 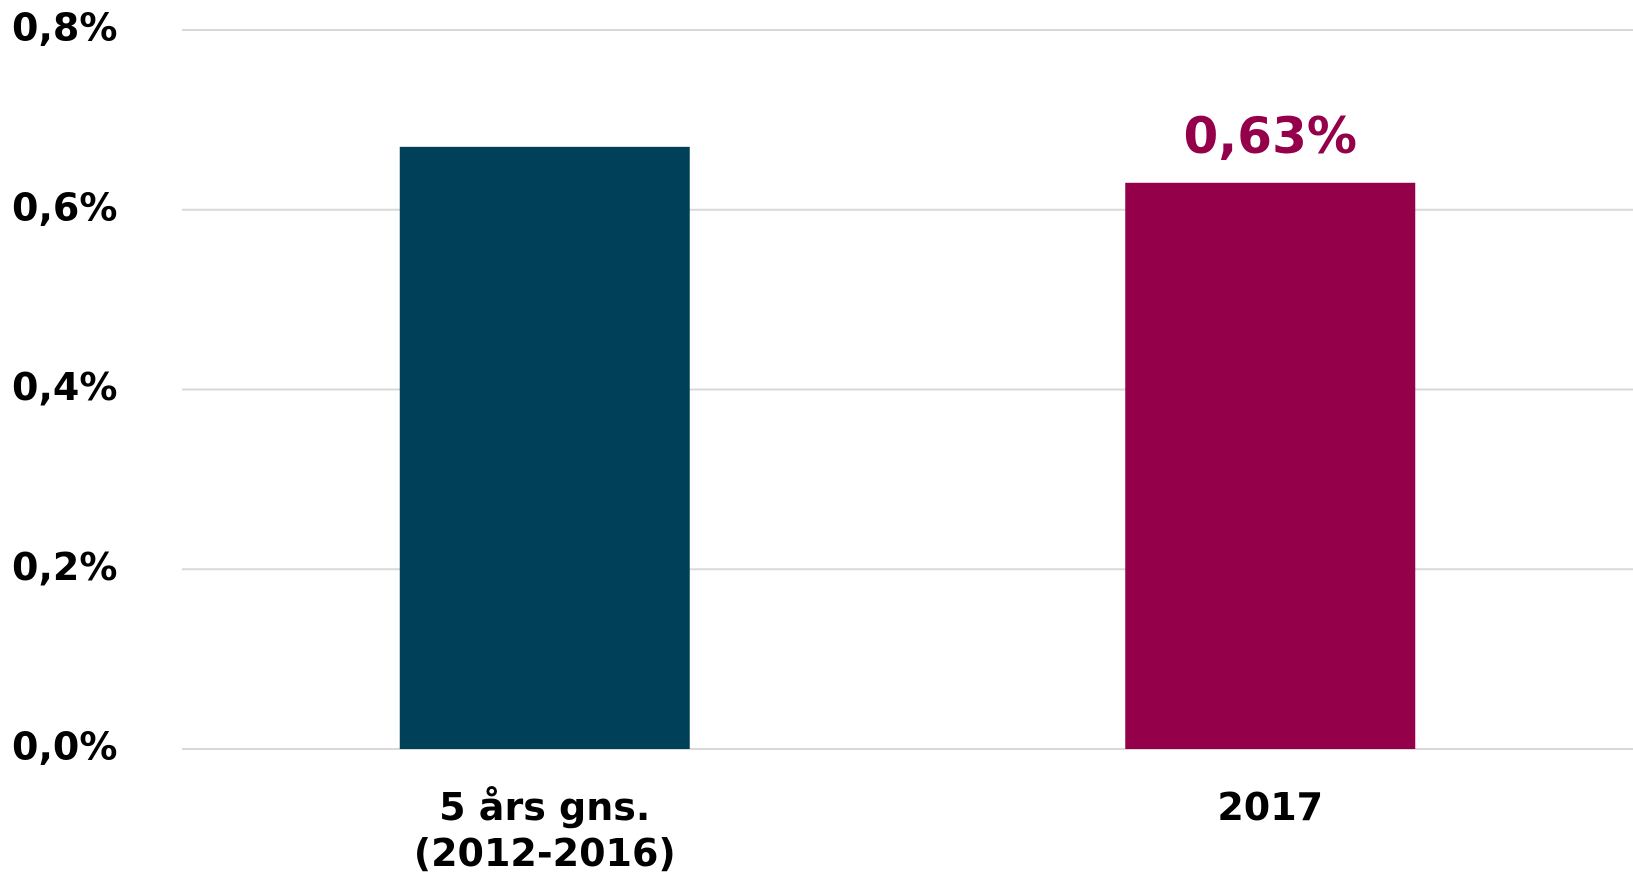 What do you see at coordinates (545, 830) in the screenshot?
I see `x-category-label: 5 års gns. (2012-2016)` at bounding box center [545, 830].